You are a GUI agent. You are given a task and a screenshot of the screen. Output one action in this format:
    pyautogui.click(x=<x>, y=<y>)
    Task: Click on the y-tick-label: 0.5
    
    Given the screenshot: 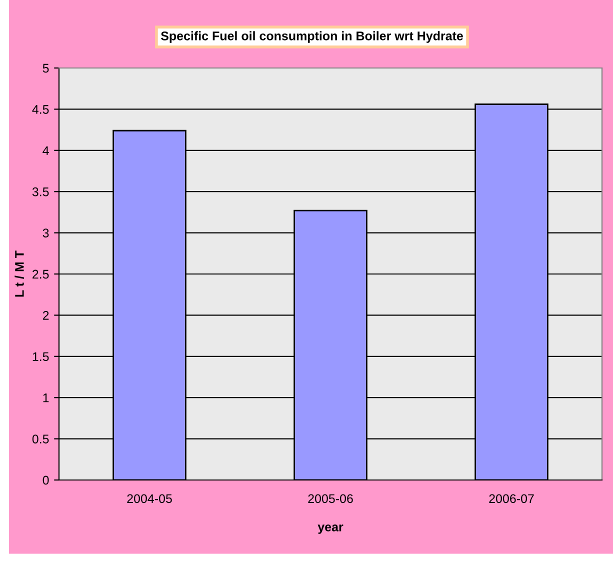 What is the action you would take?
    pyautogui.click(x=40, y=439)
    